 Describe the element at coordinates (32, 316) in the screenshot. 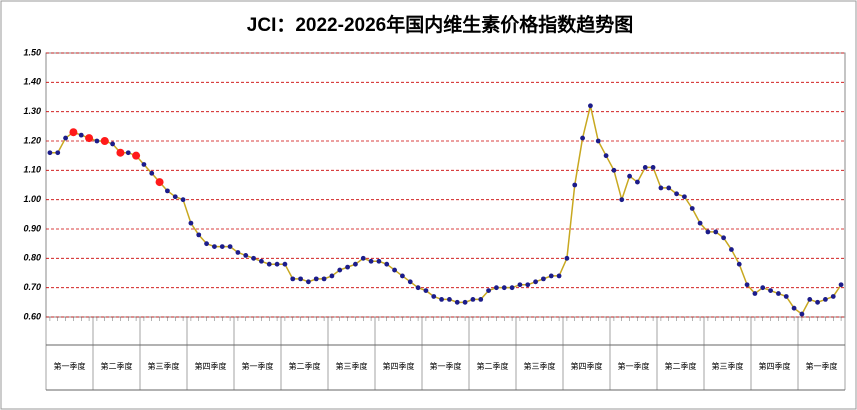

I see `y-tick-label: 0.60` at that location.